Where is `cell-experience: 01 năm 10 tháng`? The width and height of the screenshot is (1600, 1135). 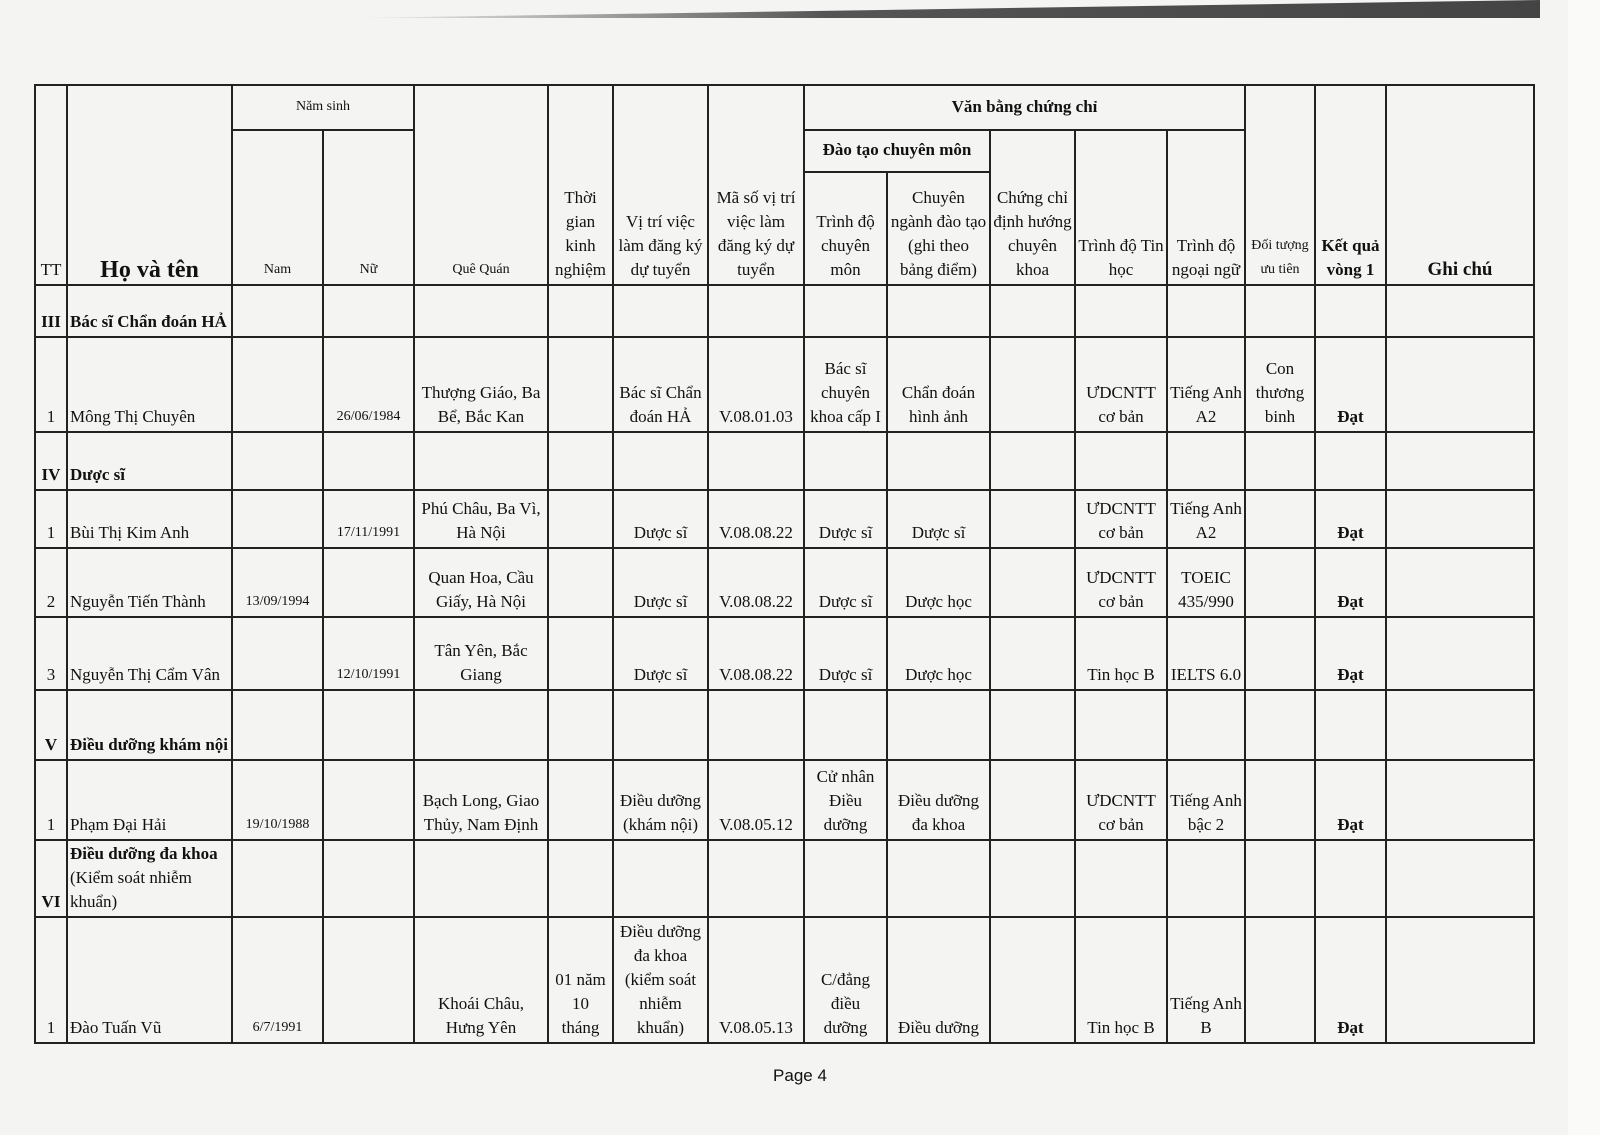 cell-experience: 01 năm 10 tháng is located at coordinates (580, 980).